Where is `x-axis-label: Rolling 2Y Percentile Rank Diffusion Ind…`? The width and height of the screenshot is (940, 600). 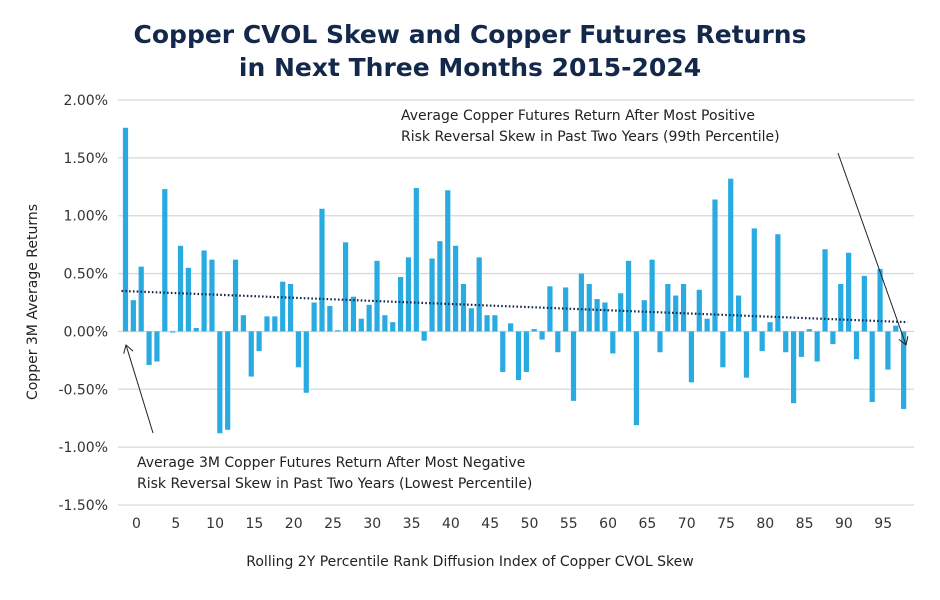 x-axis-label: Rolling 2Y Percentile Rank Diffusion Ind… is located at coordinates (469, 562).